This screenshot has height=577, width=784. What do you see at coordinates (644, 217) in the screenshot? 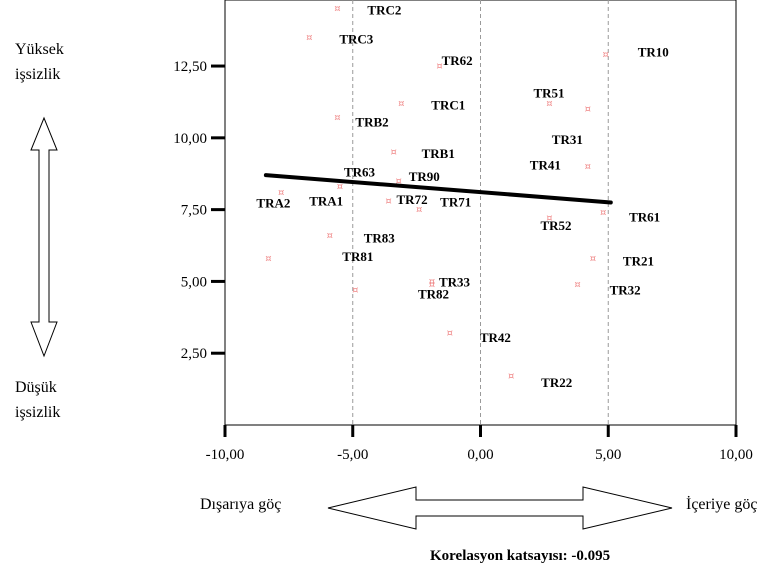
I see `data-point-label: TR61` at bounding box center [644, 217].